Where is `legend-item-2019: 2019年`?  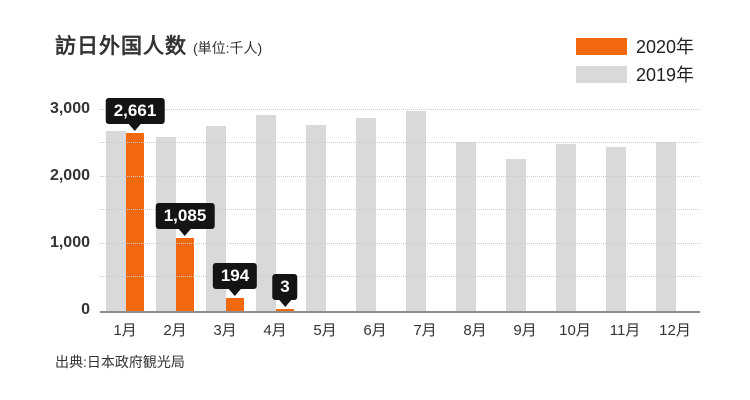 legend-item-2019: 2019年 is located at coordinates (634, 74).